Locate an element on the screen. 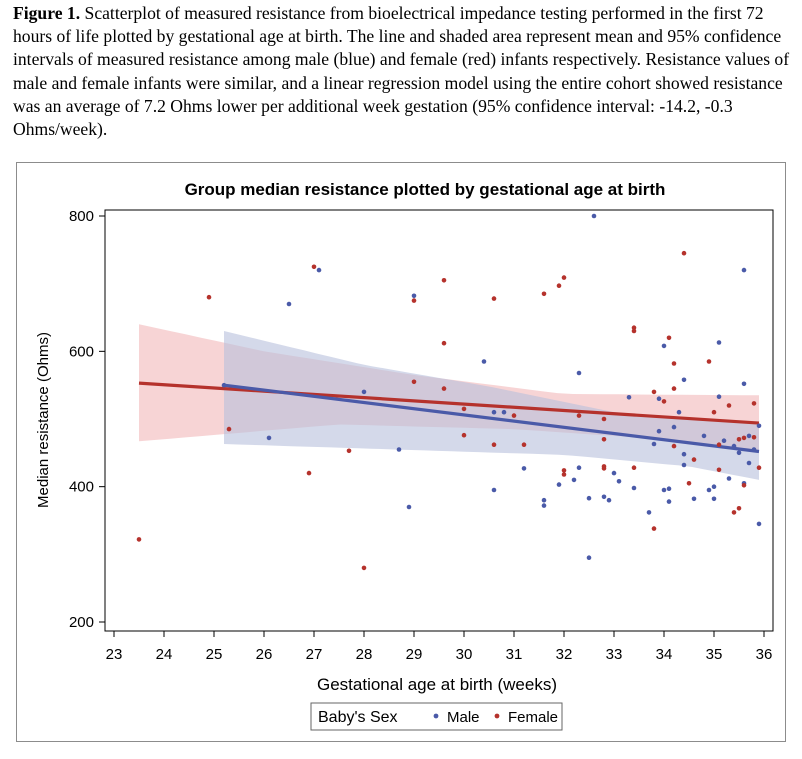 The image size is (802, 759). regression-lines is located at coordinates (449, 417).